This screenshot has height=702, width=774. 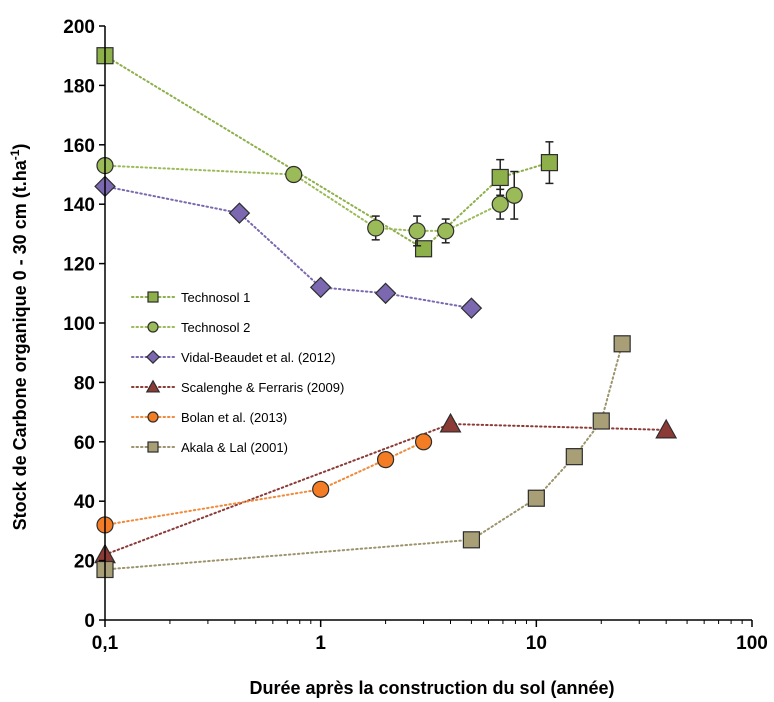 I want to click on legend-item-bolan-et-al-2013: Bolan et al. (2013), so click(x=209, y=417).